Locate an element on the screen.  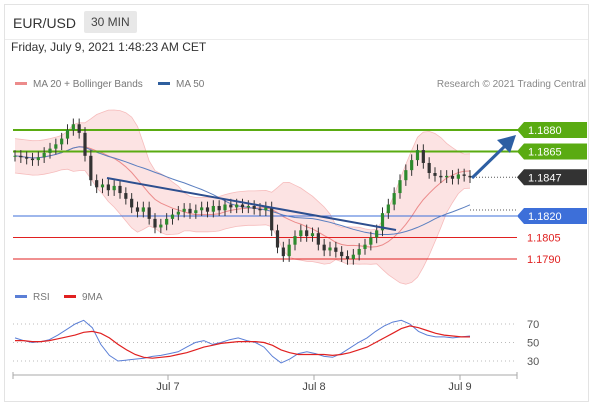
copyright: Research © 2021 Trading Central is located at coordinates (511, 84).